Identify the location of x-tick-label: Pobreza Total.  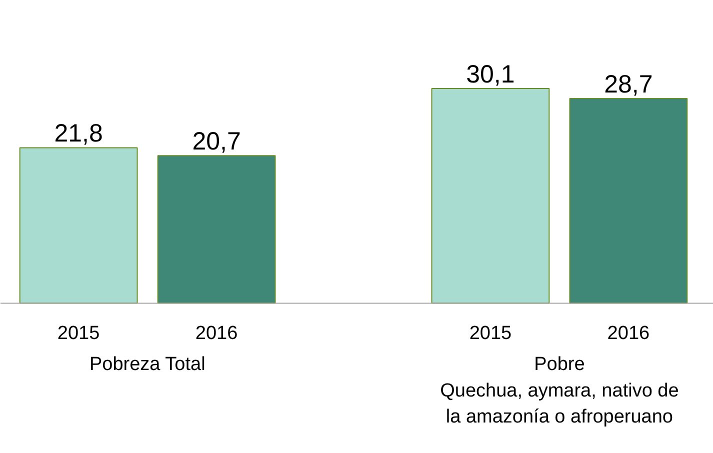
(147, 365).